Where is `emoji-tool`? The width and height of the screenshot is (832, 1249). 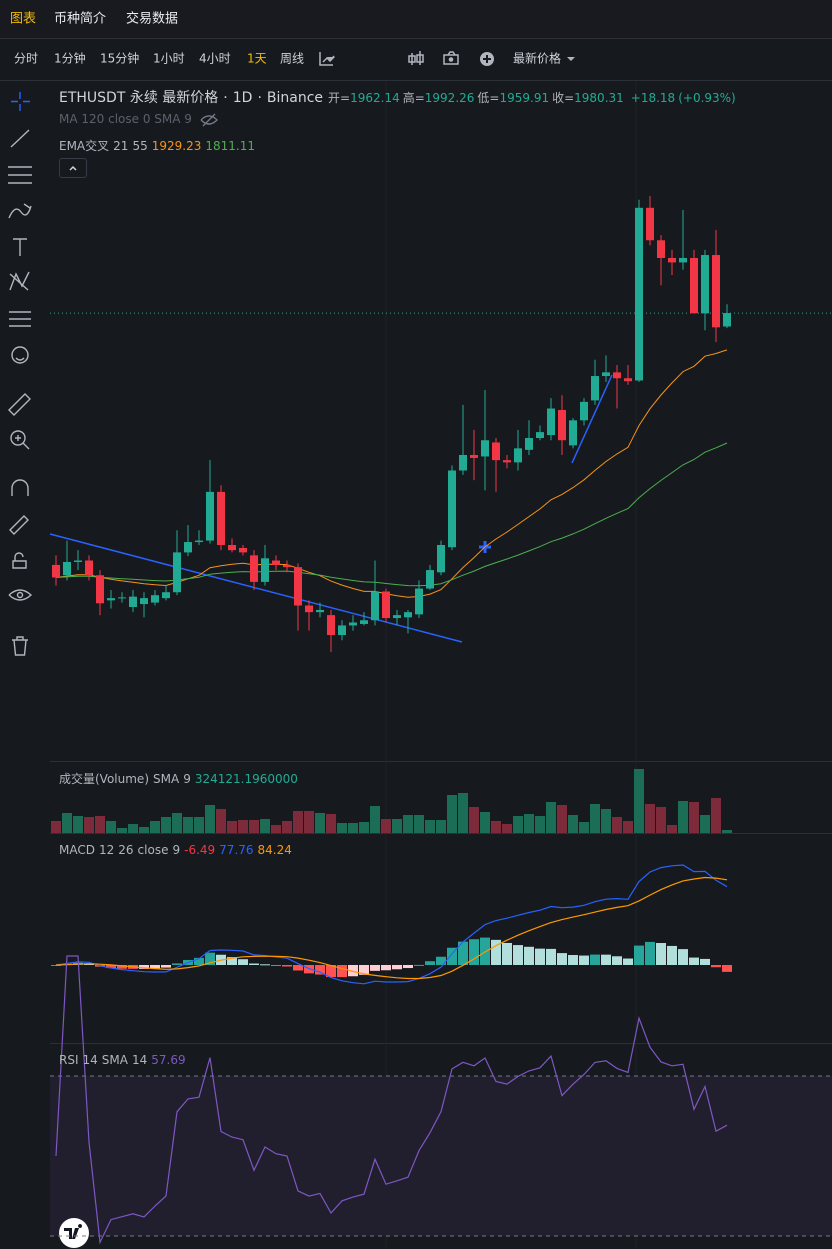 emoji-tool is located at coordinates (20, 355).